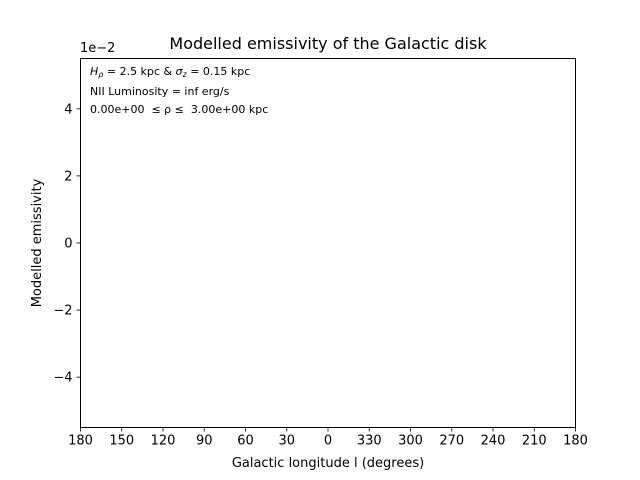  What do you see at coordinates (179, 109) in the screenshot?
I see `annotation-radius-range: 0.00e+00 ≤ ρ ≤ 3.00e+00 kpc` at bounding box center [179, 109].